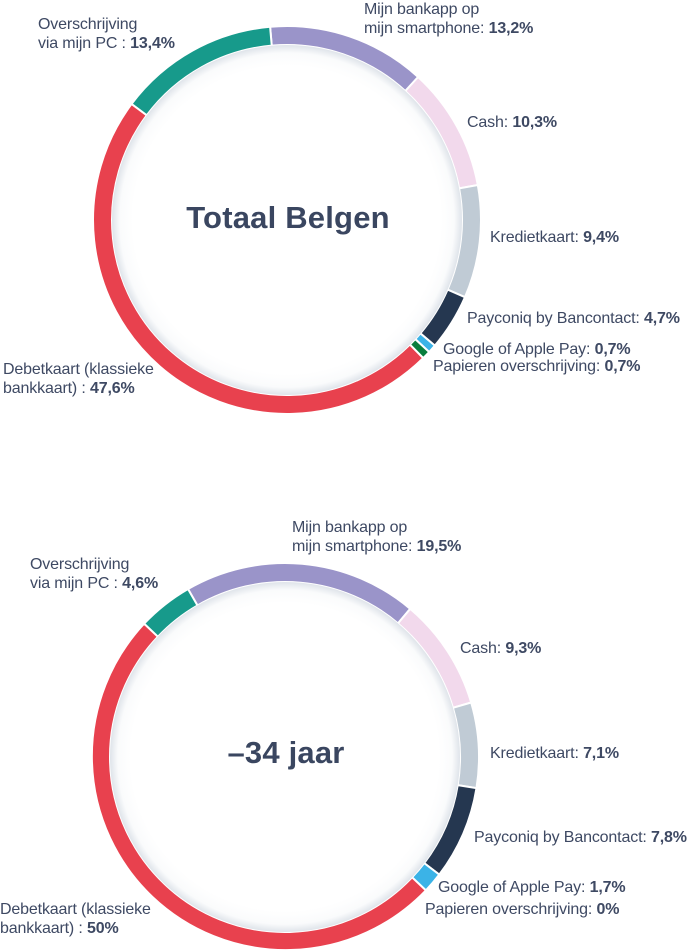 Image resolution: width=700 pixels, height=952 pixels. Describe the element at coordinates (573, 318) in the screenshot. I see `chart1-label-payconiq: Payconiq by Bancontact: 4,7%` at that location.